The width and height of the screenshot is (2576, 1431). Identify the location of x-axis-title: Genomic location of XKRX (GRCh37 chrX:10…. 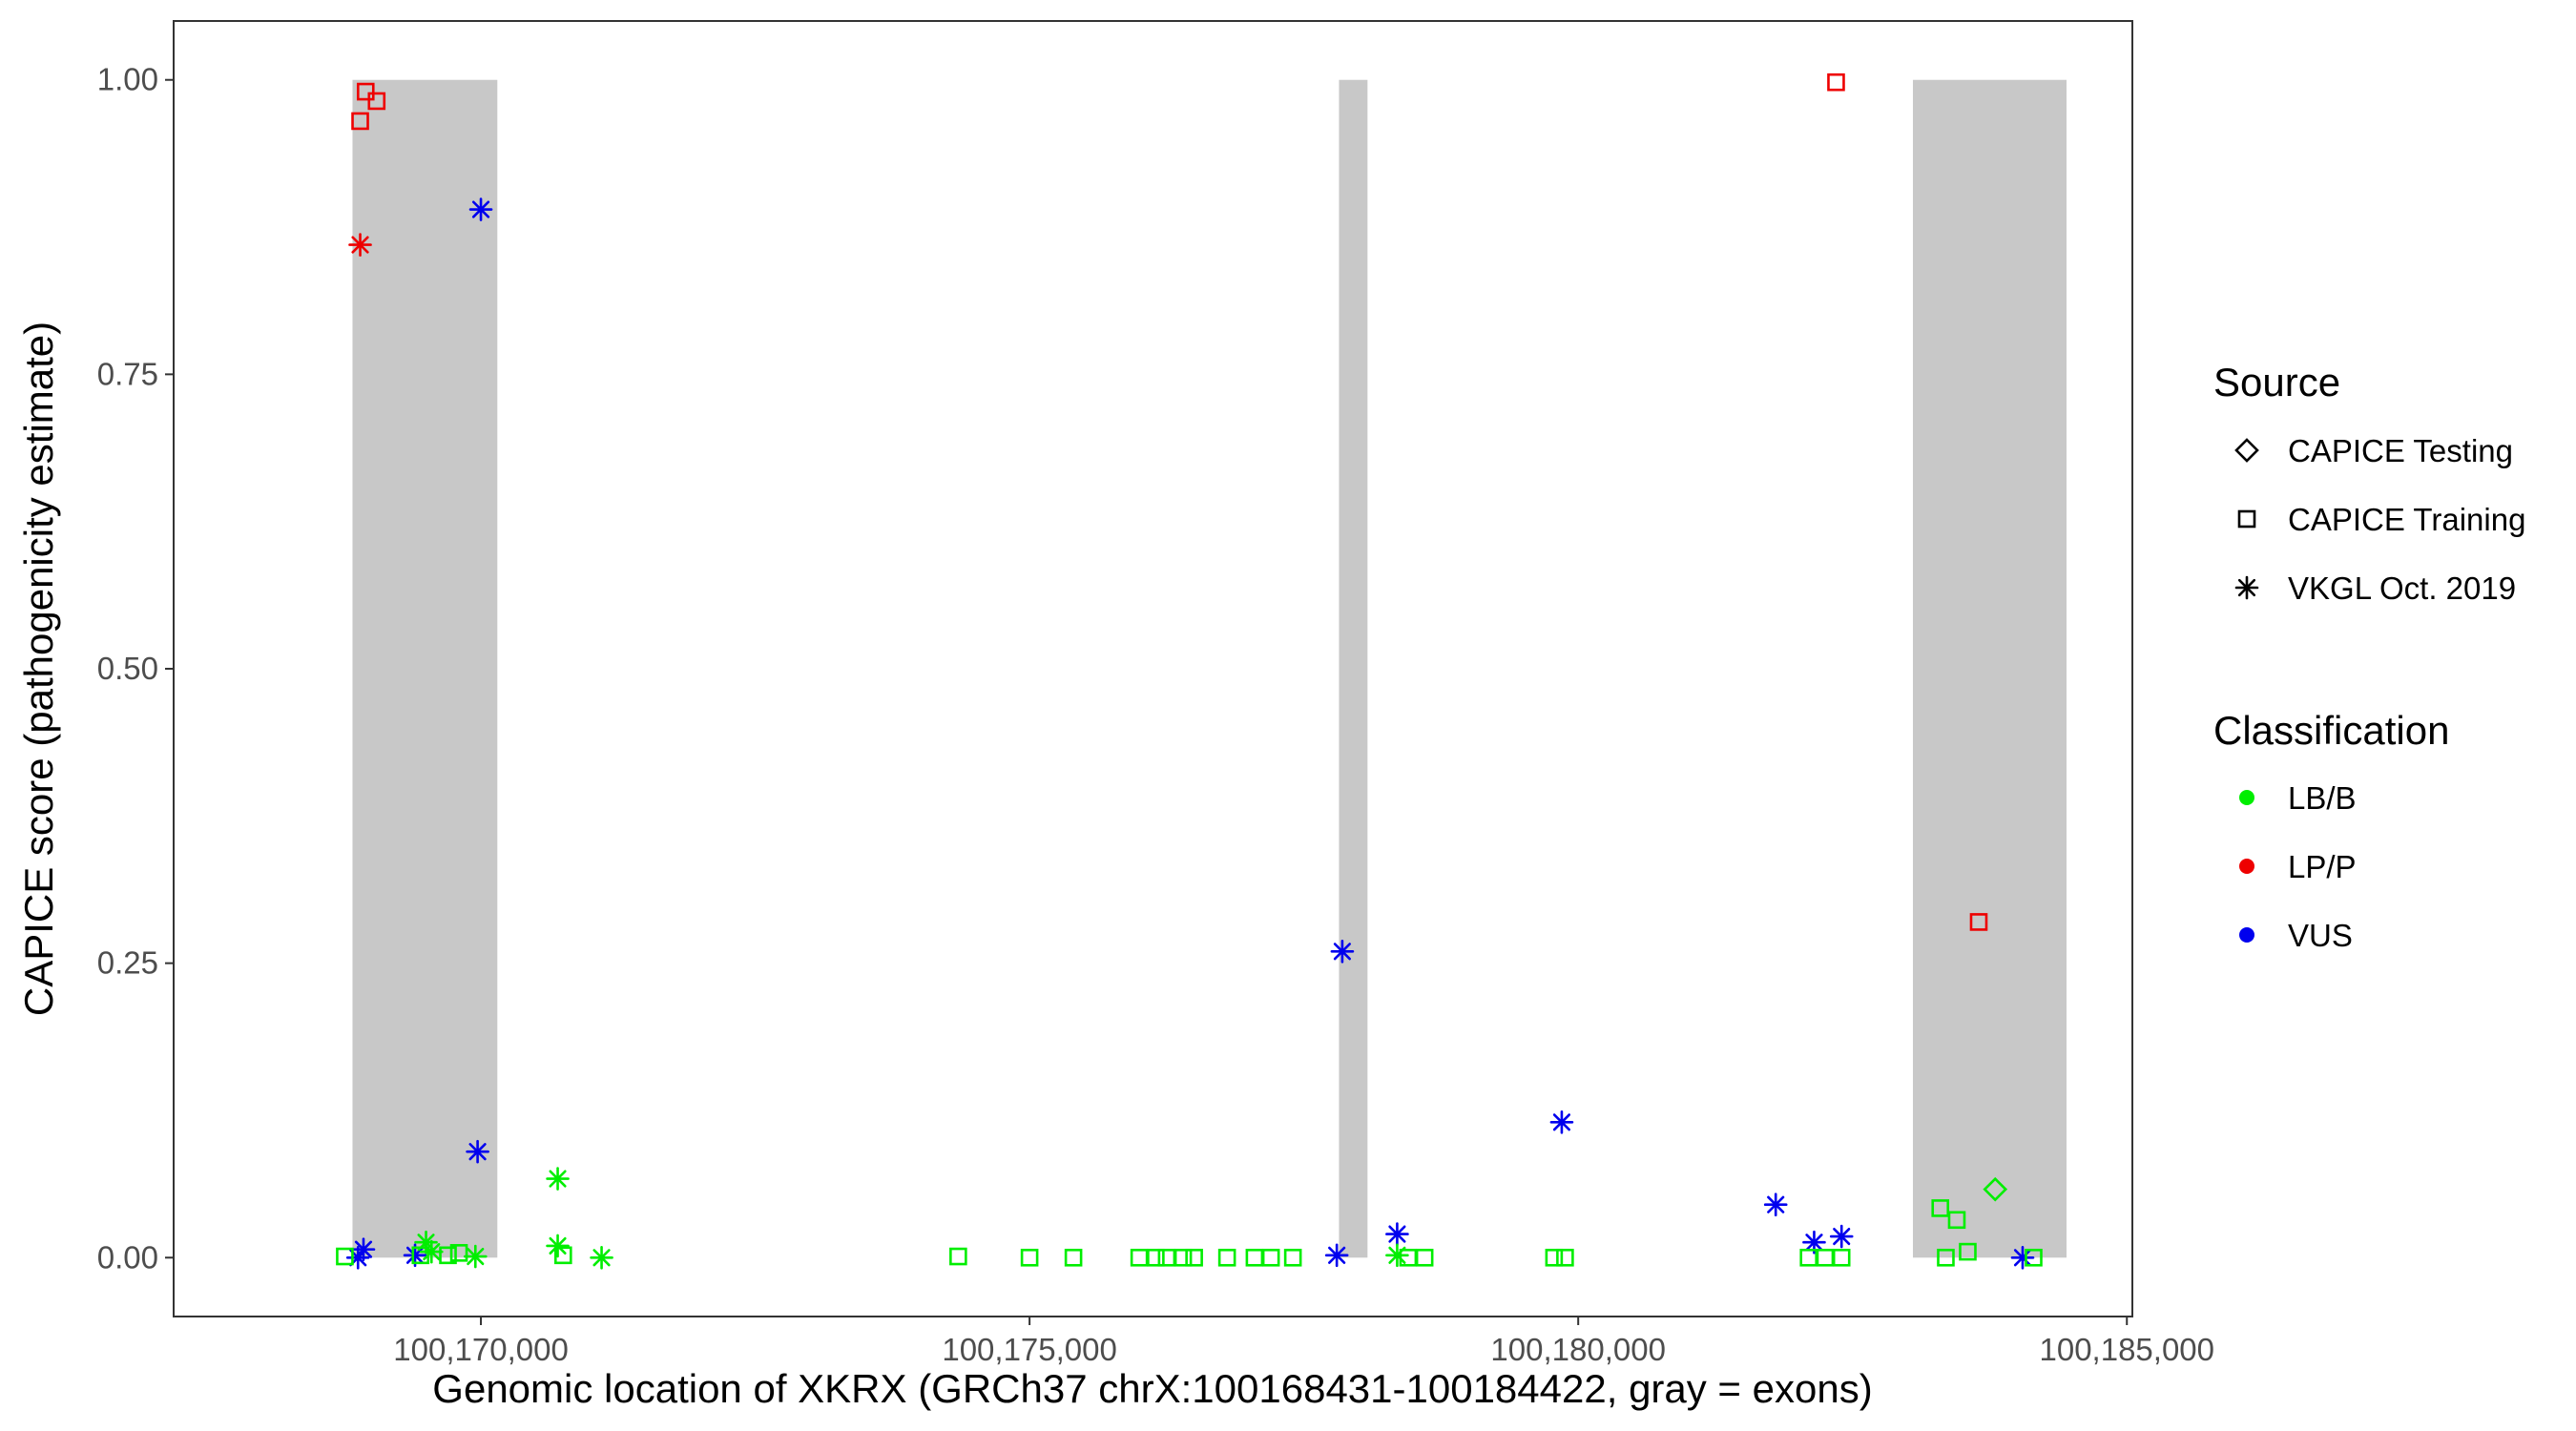
(1152, 1388).